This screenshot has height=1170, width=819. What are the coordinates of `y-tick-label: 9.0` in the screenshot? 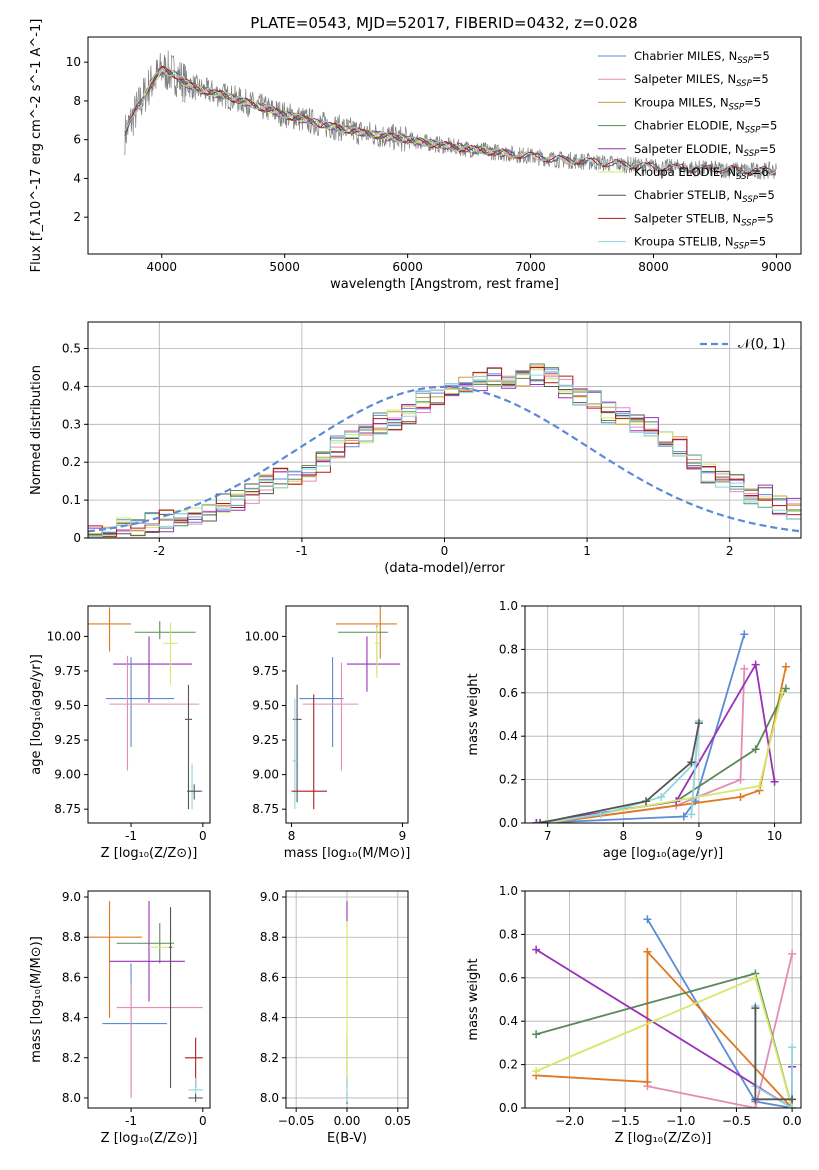 It's located at (71, 897).